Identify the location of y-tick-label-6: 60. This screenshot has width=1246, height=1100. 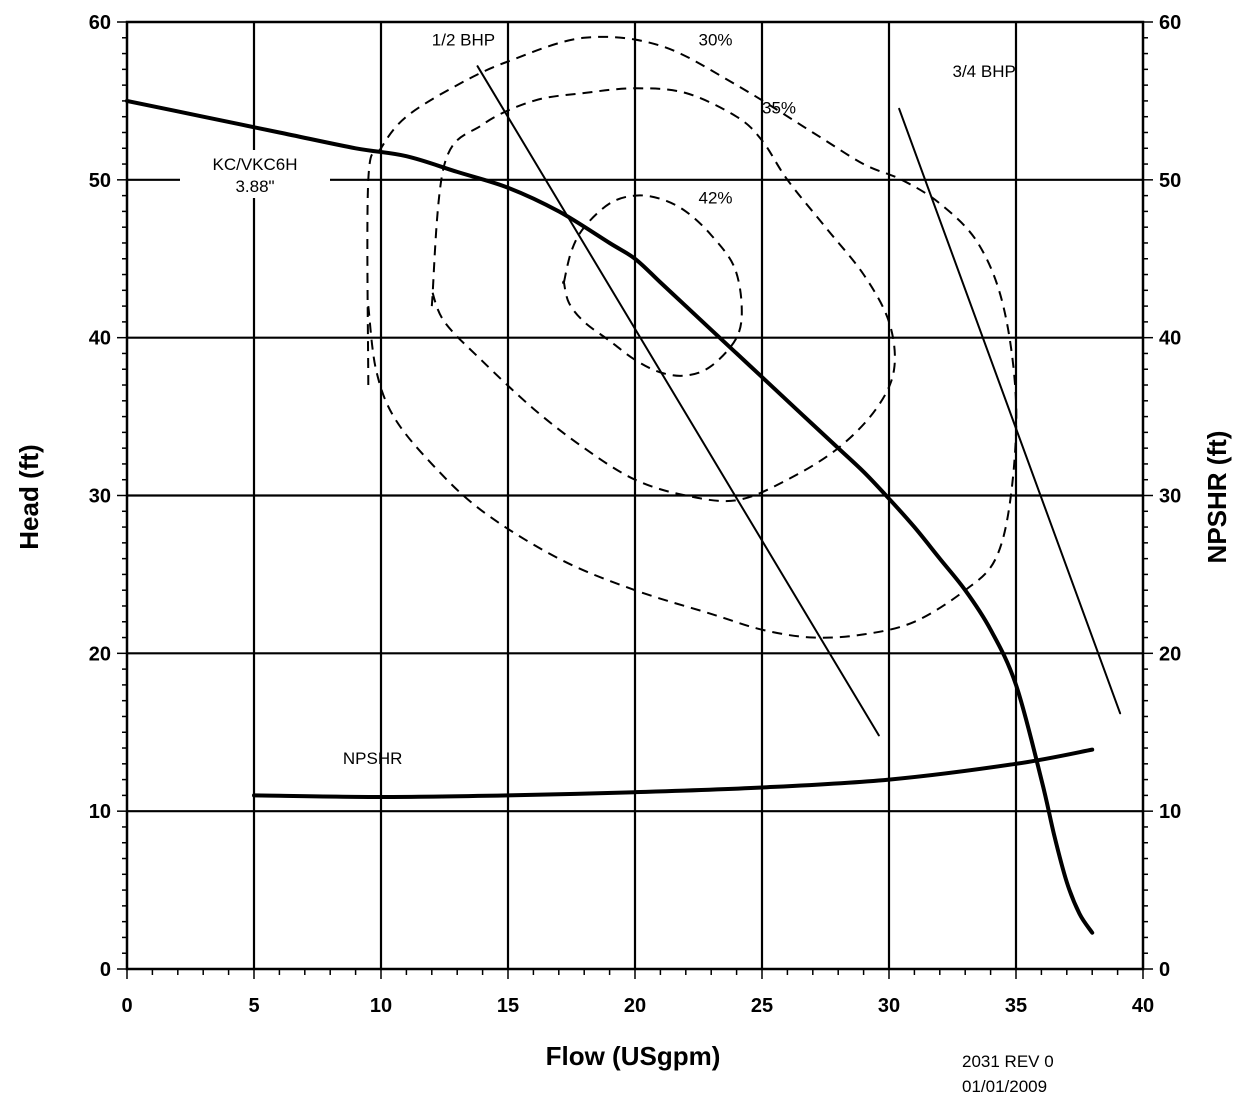
(100, 23).